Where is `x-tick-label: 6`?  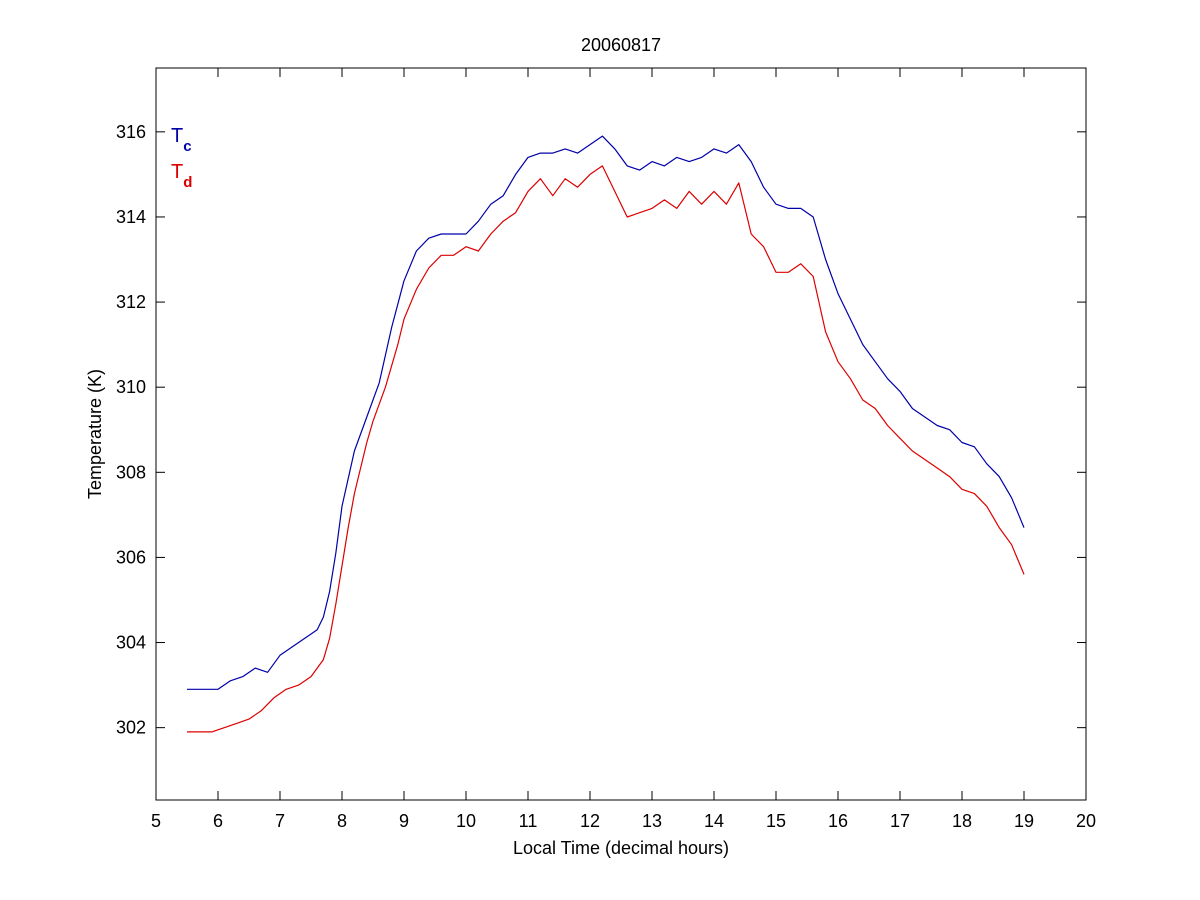
x-tick-label: 6 is located at coordinates (218, 821).